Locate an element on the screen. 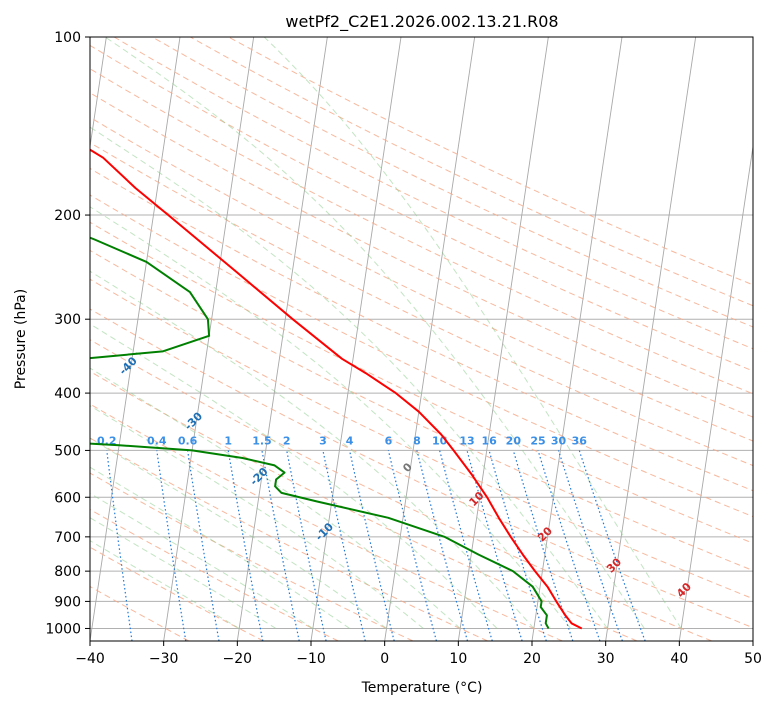 This screenshot has height=708, width=775. mixing-ratio-label: 4 is located at coordinates (350, 440).